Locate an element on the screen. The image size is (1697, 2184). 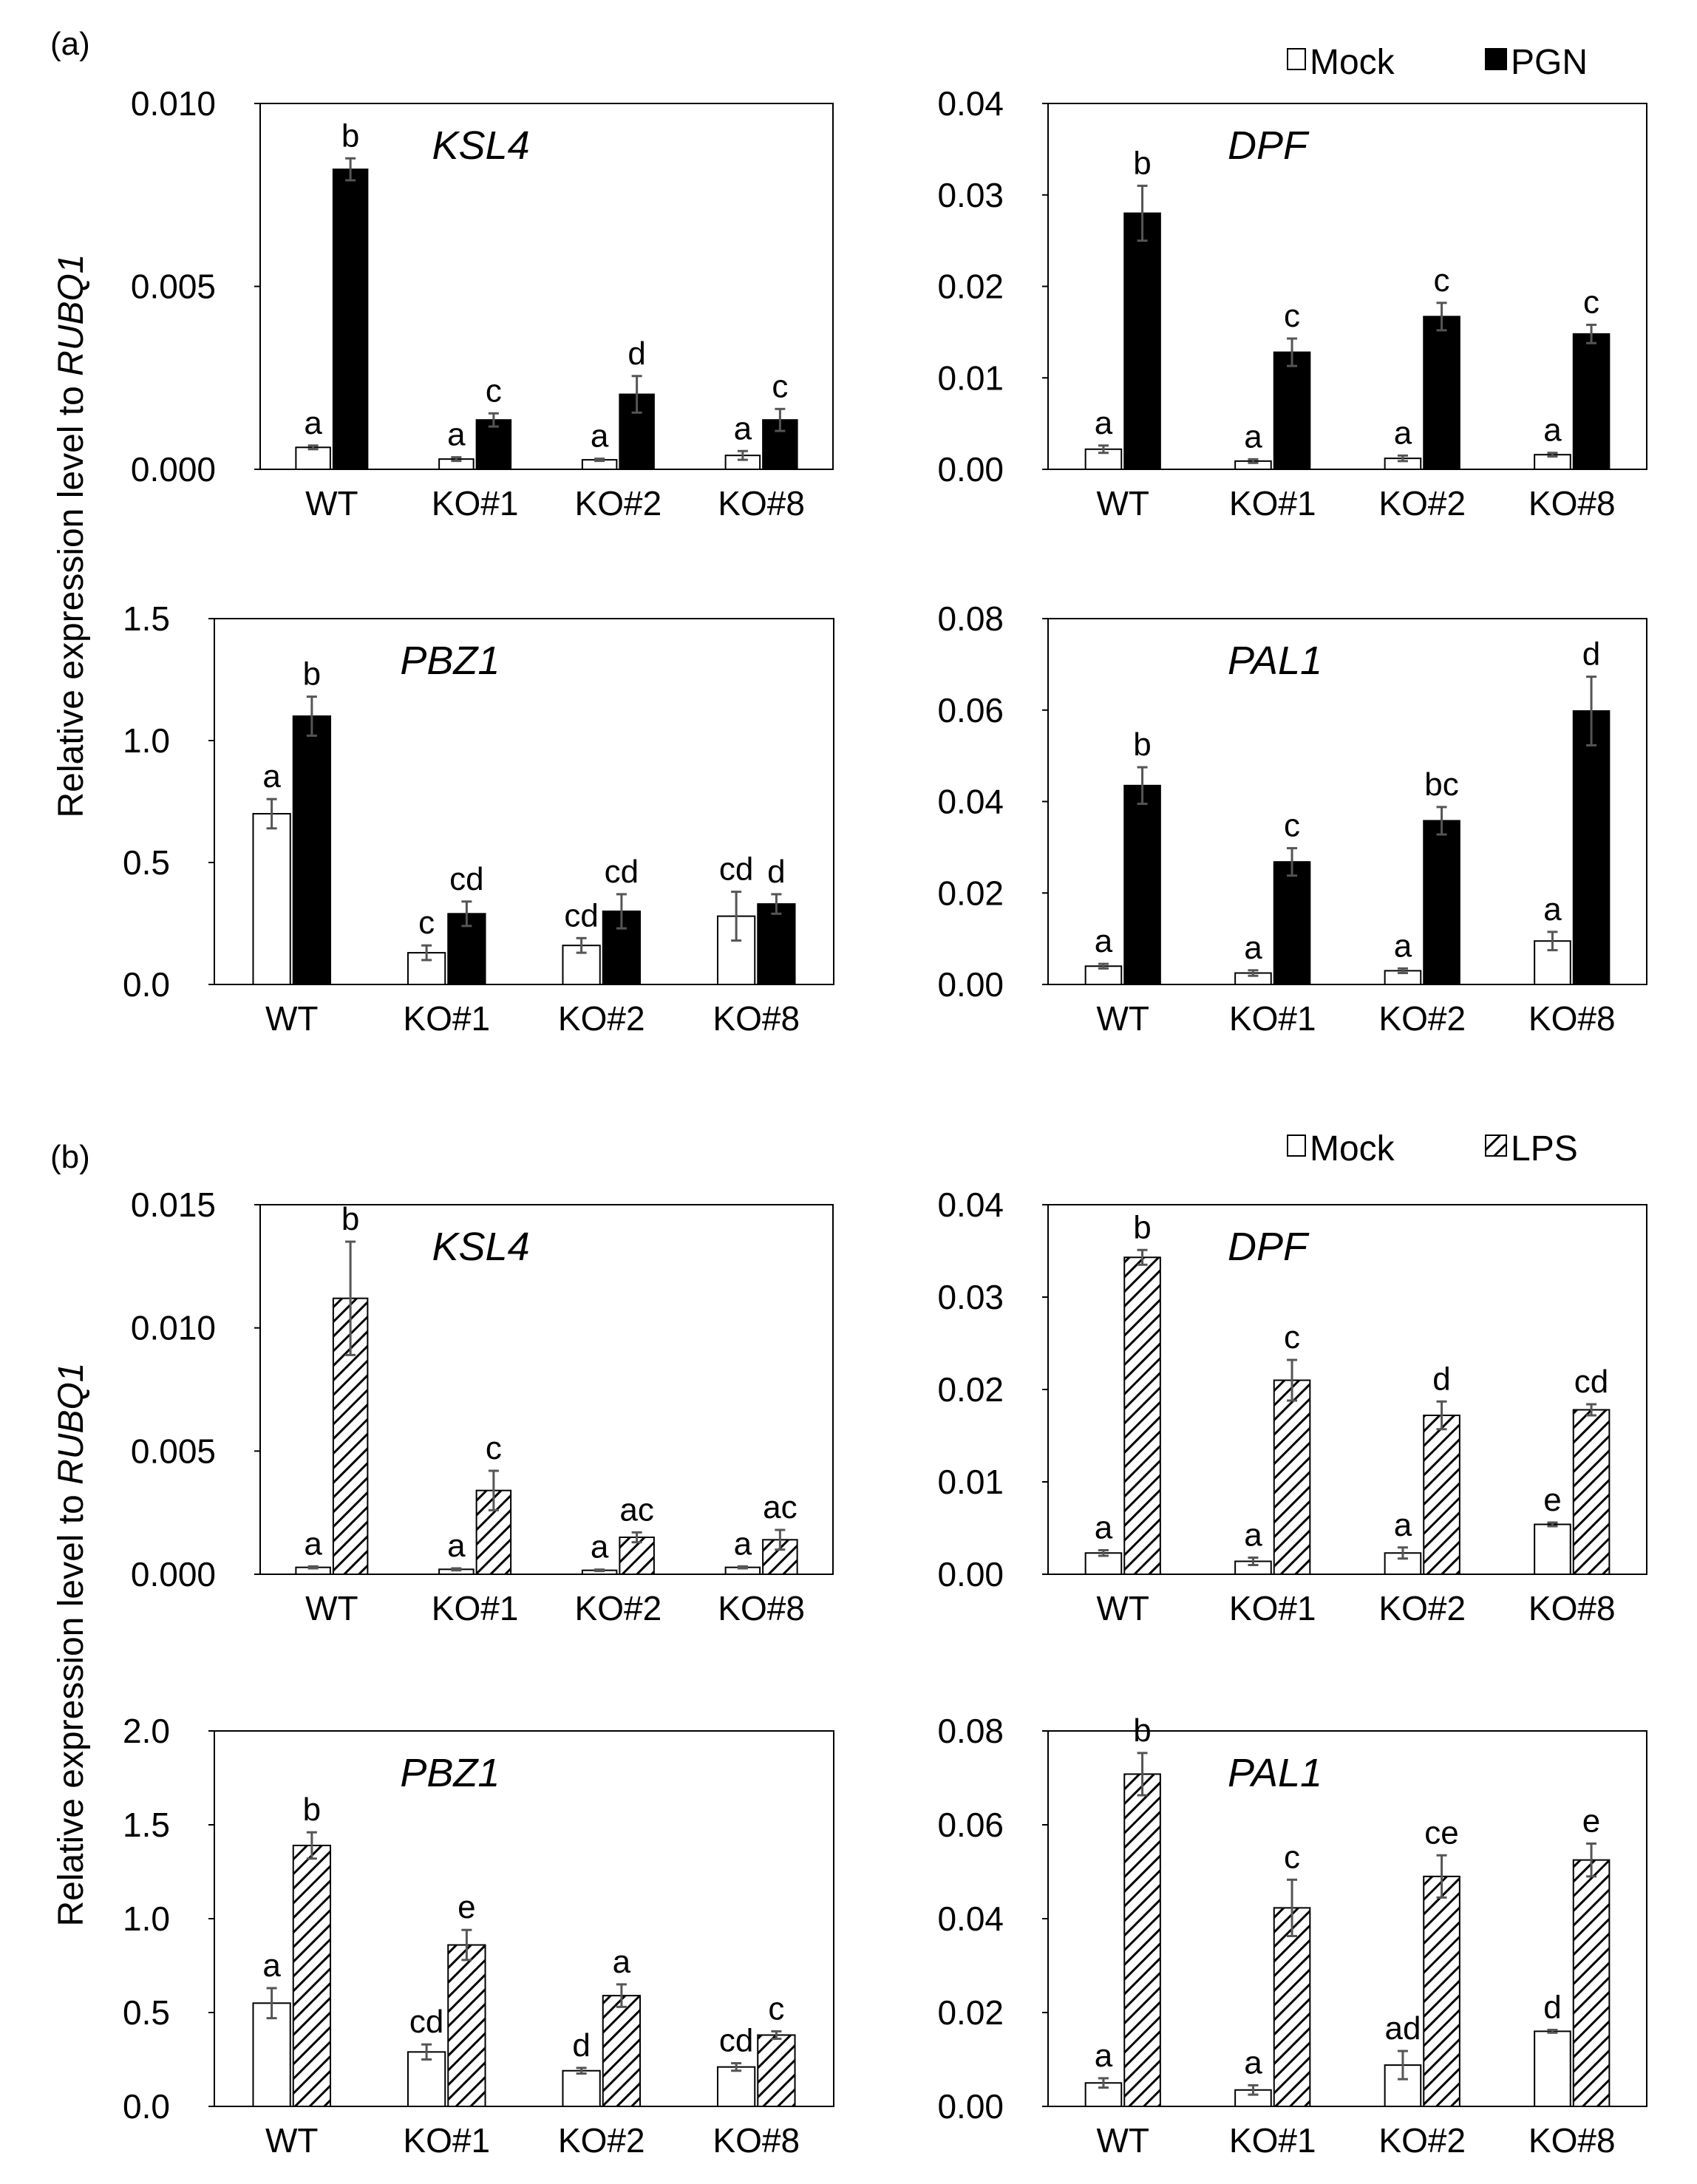
legend-a-mock-swatch is located at coordinates (1296, 59).